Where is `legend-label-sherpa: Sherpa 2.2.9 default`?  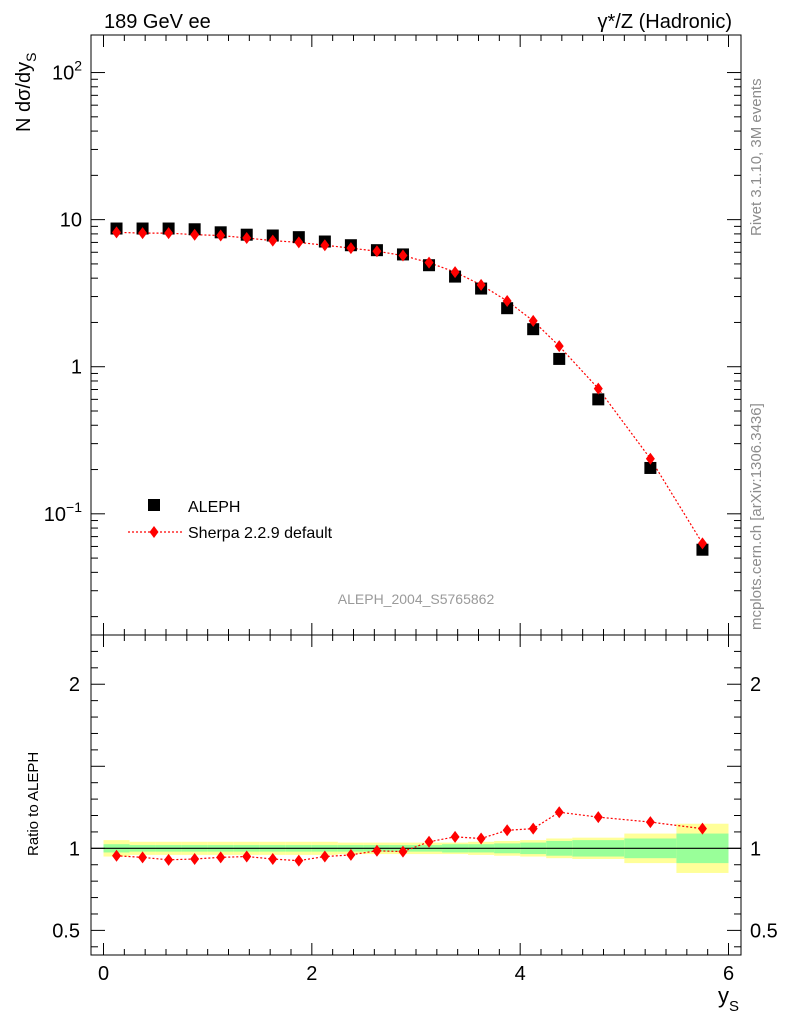
legend-label-sherpa: Sherpa 2.2.9 default is located at coordinates (260, 533).